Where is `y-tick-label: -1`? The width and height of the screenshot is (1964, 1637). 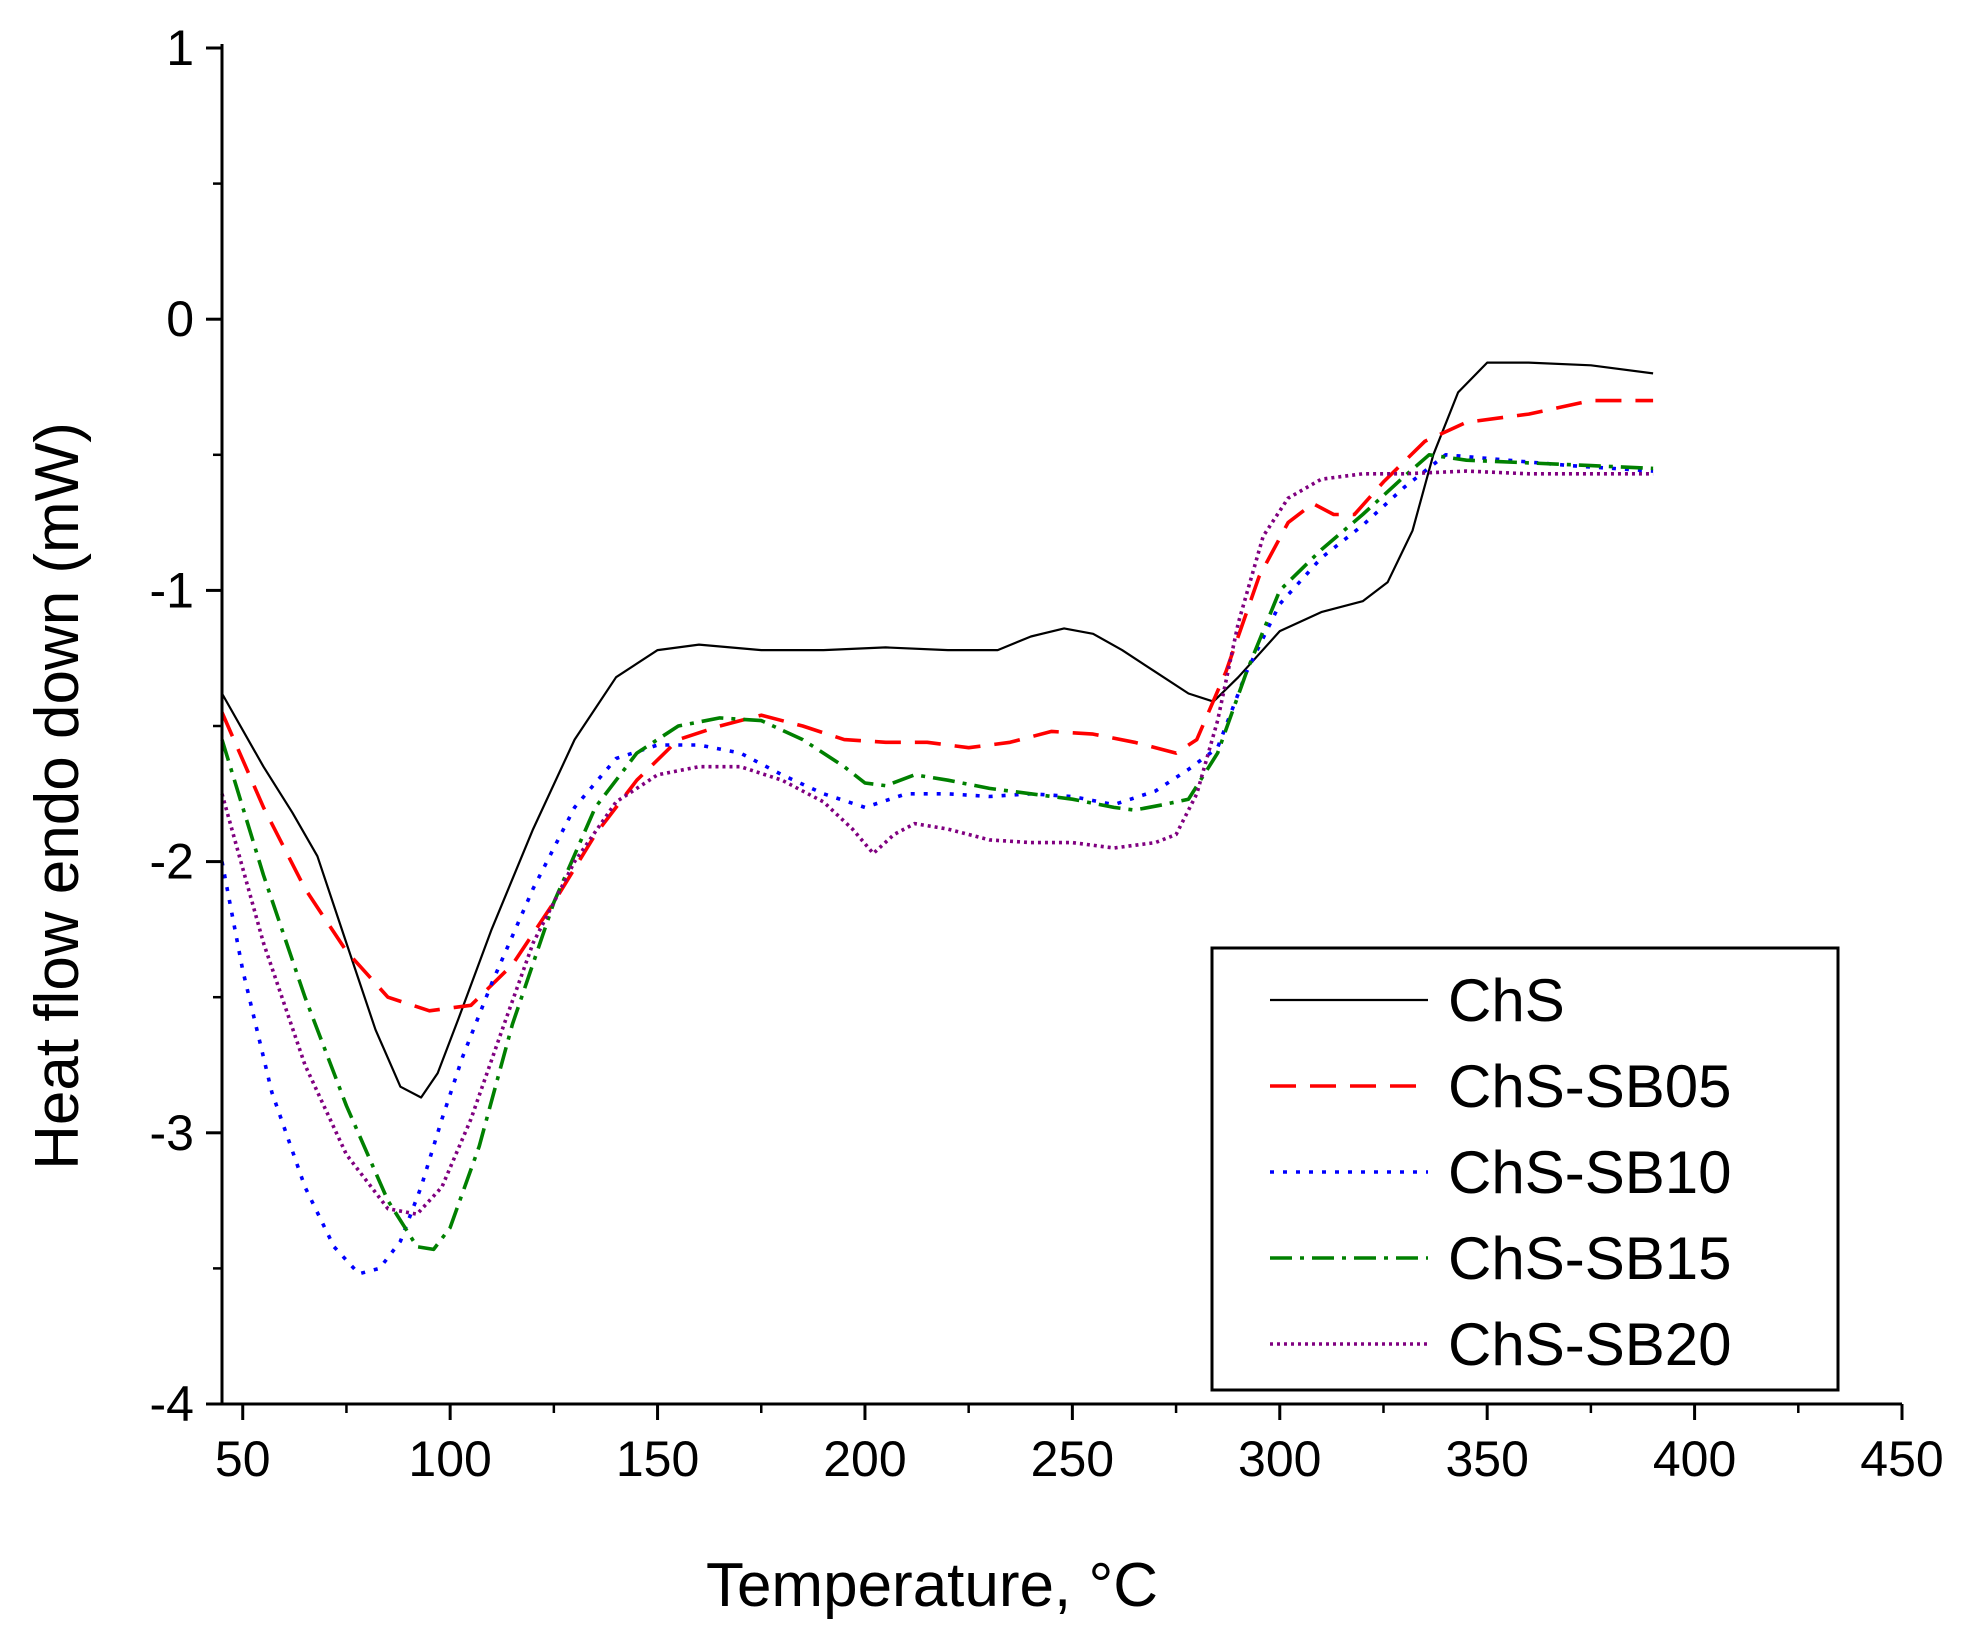 y-tick-label: -1 is located at coordinates (172, 590).